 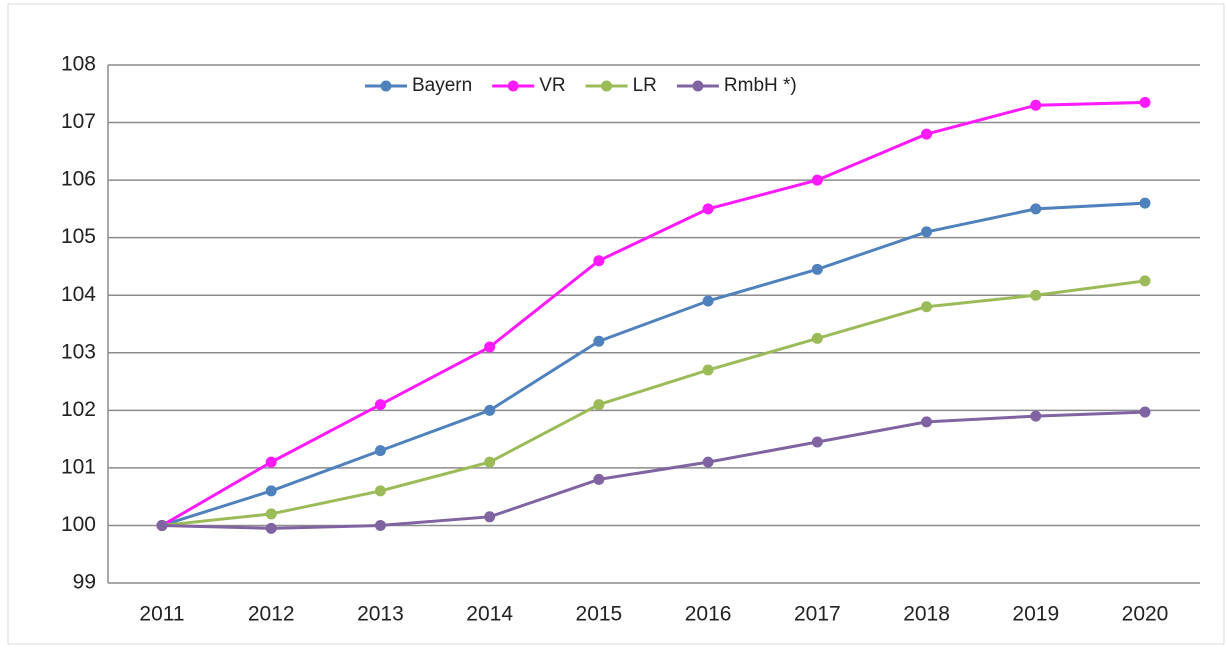 What do you see at coordinates (599, 614) in the screenshot?
I see `x-tick-label: 2015` at bounding box center [599, 614].